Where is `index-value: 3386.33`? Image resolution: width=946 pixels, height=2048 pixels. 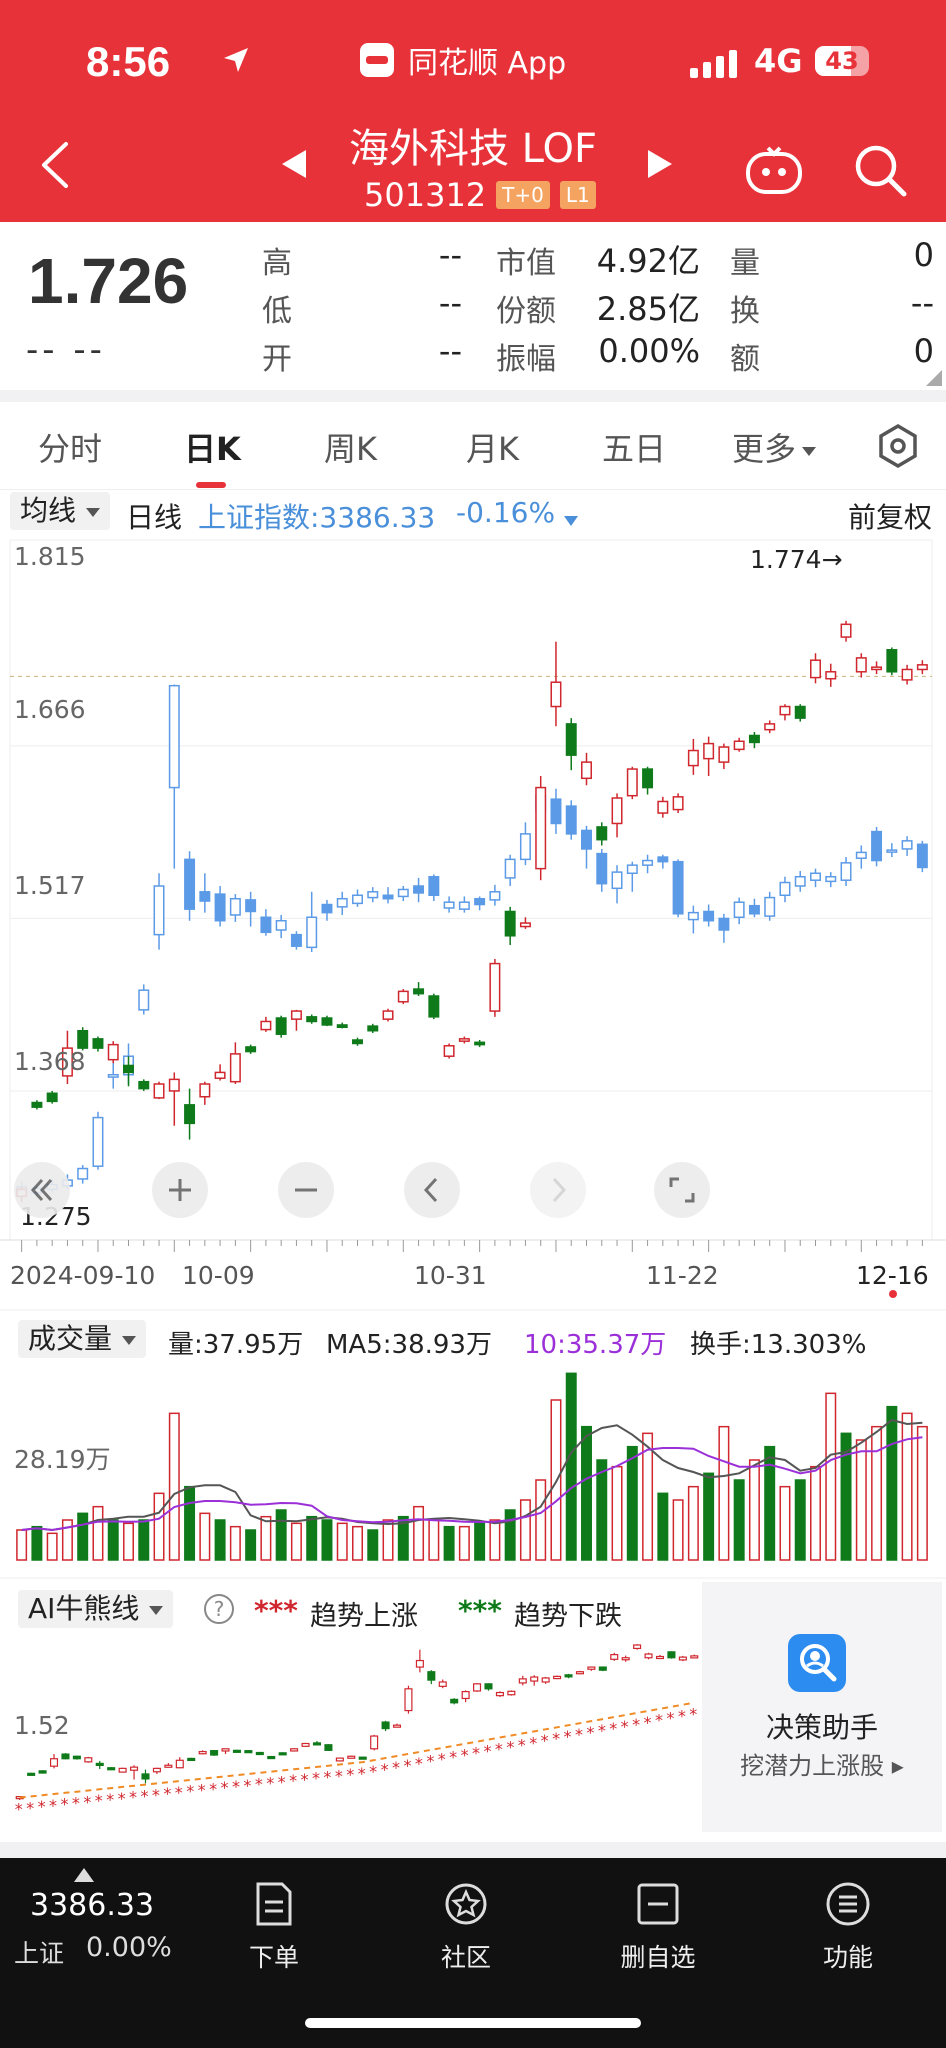
index-value: 3386.33 is located at coordinates (92, 1905).